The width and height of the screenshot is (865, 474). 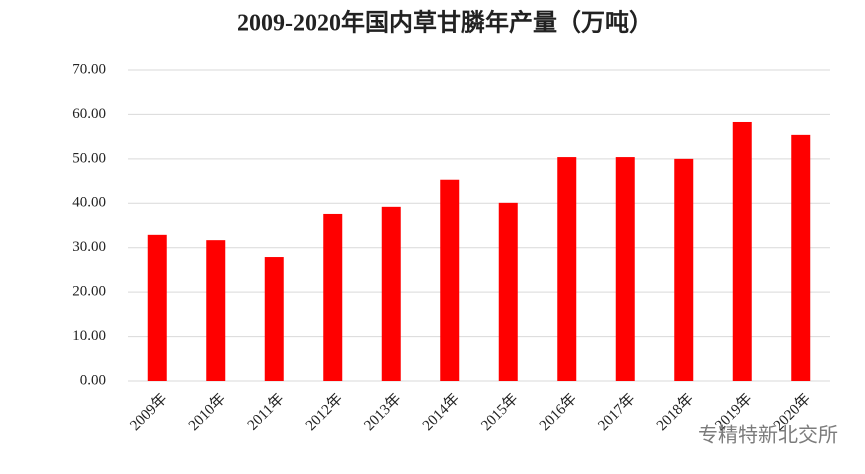 What do you see at coordinates (324, 412) in the screenshot?
I see `x-tick-label: 2012年` at bounding box center [324, 412].